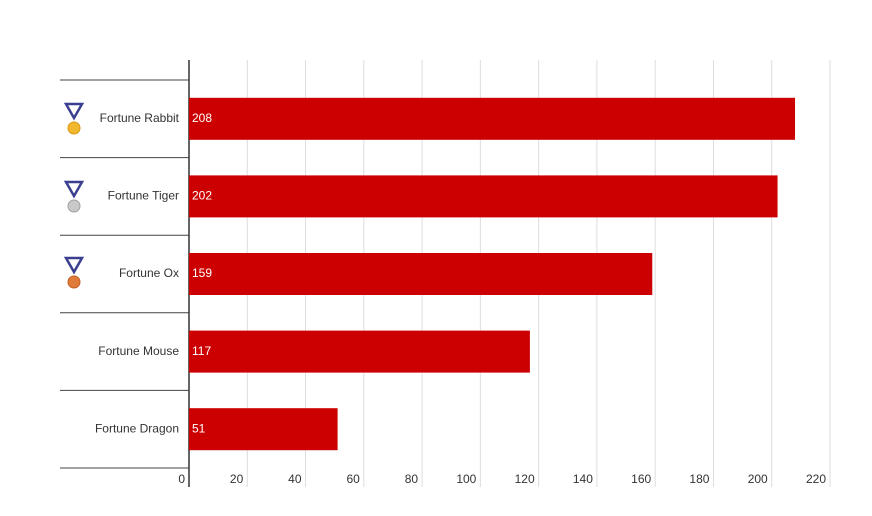 The width and height of the screenshot is (872, 516). I want to click on y-tick-label: Fortune Ox, so click(149, 273).